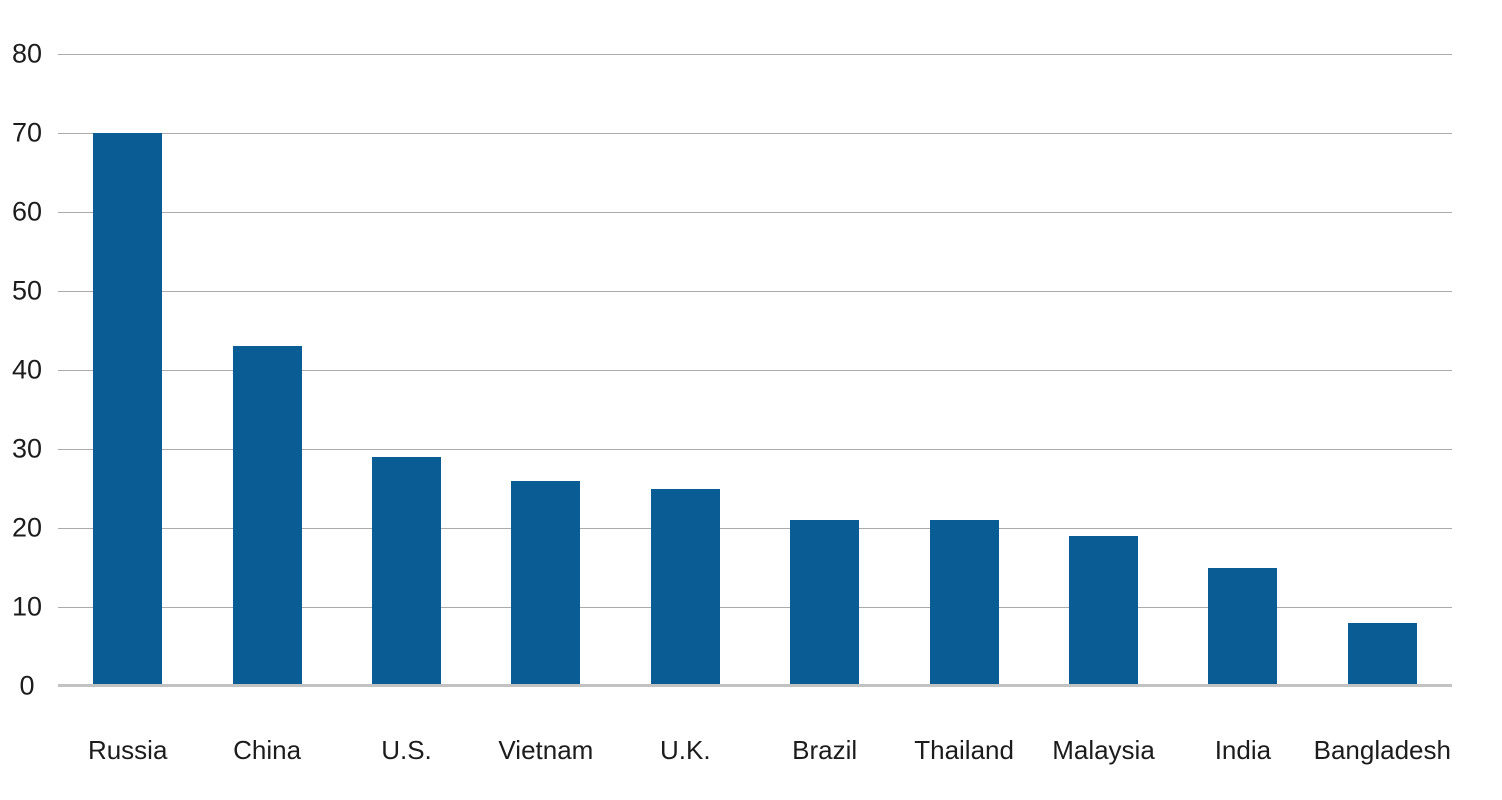  I want to click on bar-us, so click(406, 571).